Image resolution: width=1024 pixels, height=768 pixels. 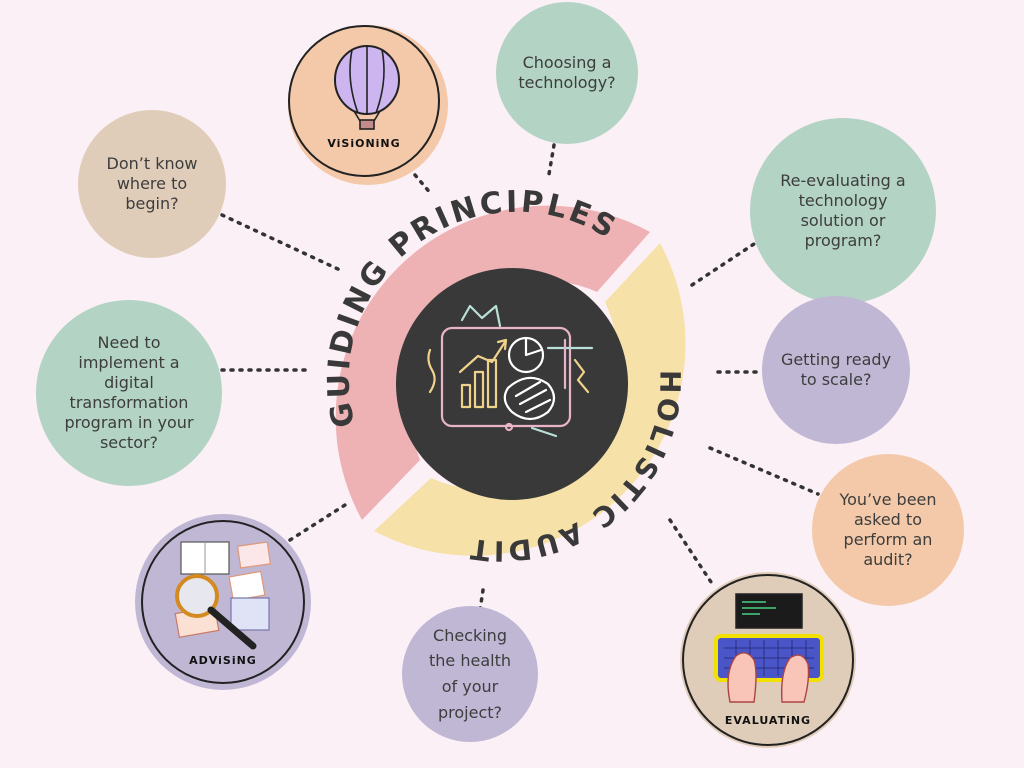 I want to click on bubble-text: Checking the health of your project?, so click(x=470, y=673).